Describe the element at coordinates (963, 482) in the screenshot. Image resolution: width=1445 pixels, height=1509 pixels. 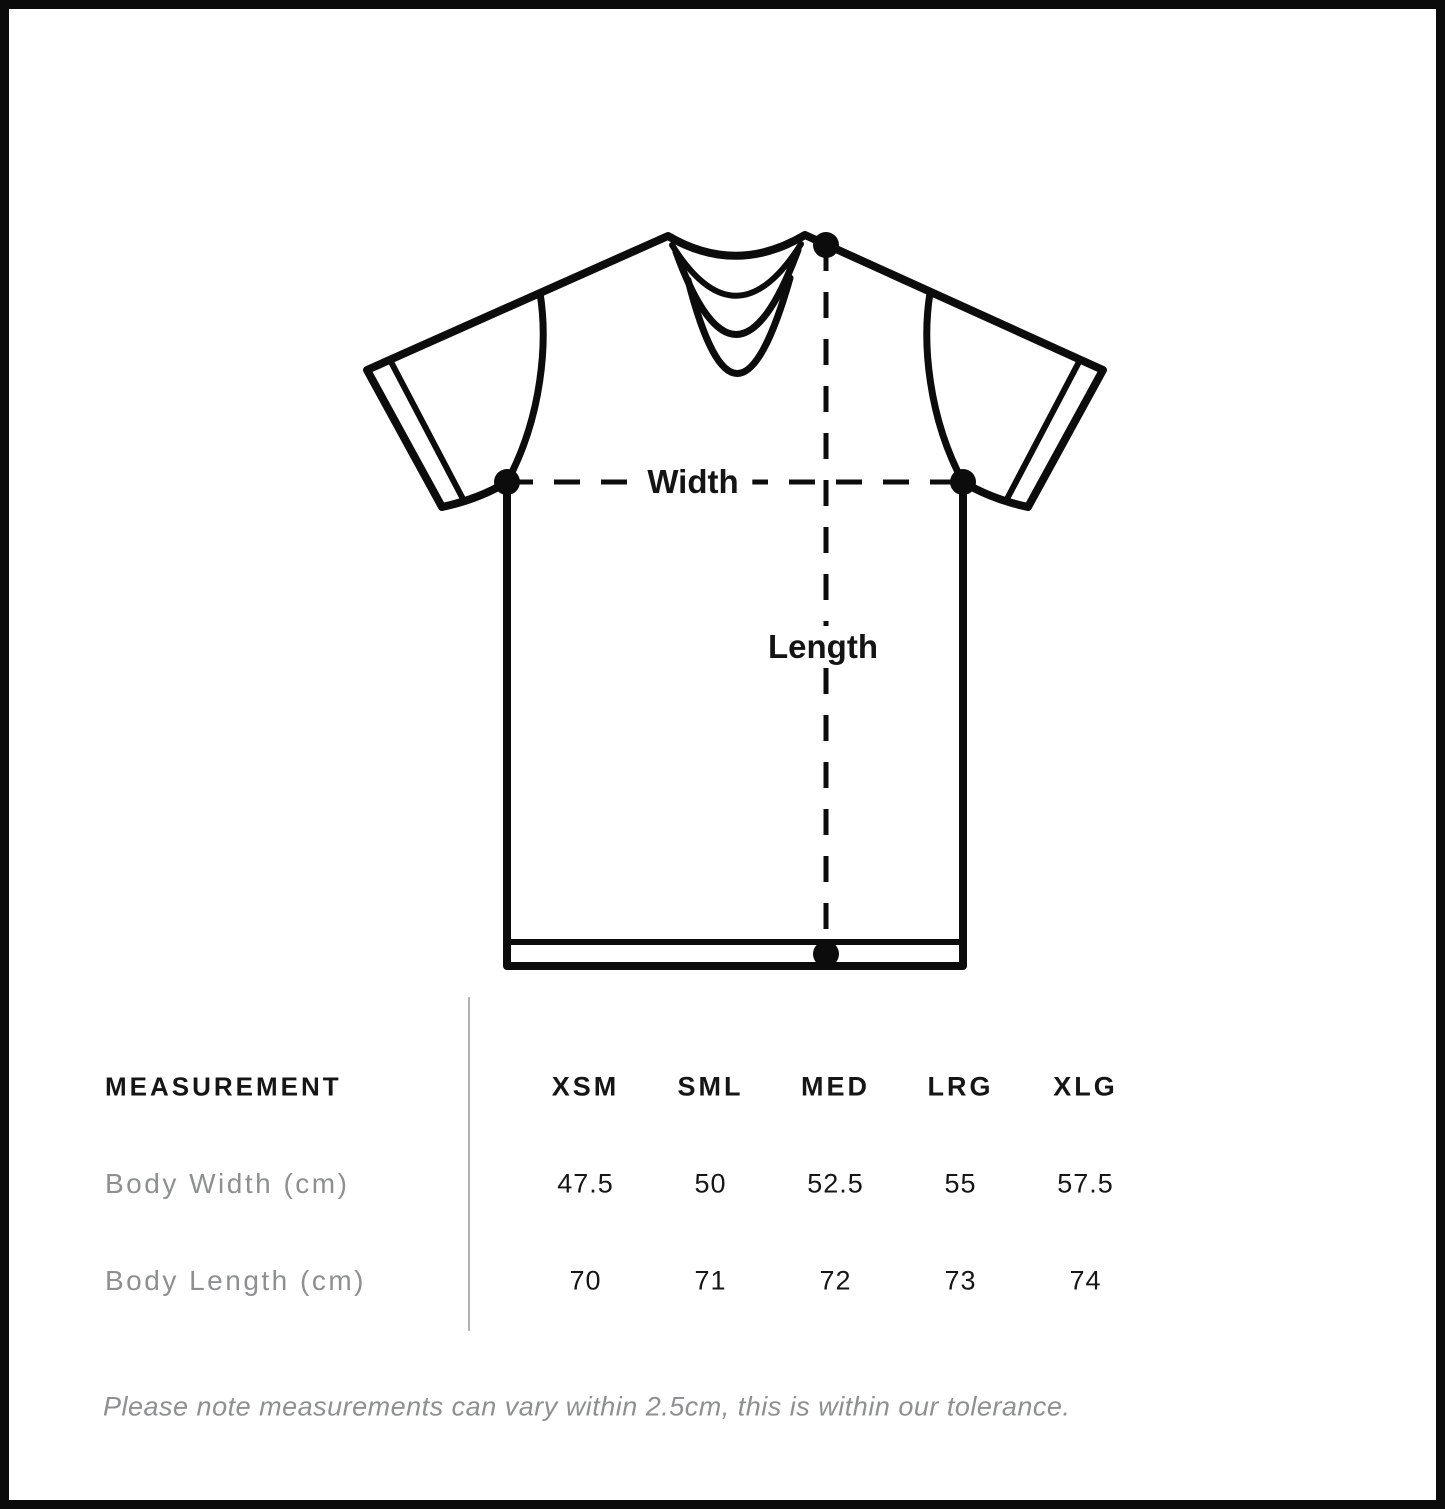
I see `measurement-dot-right-armpit` at that location.